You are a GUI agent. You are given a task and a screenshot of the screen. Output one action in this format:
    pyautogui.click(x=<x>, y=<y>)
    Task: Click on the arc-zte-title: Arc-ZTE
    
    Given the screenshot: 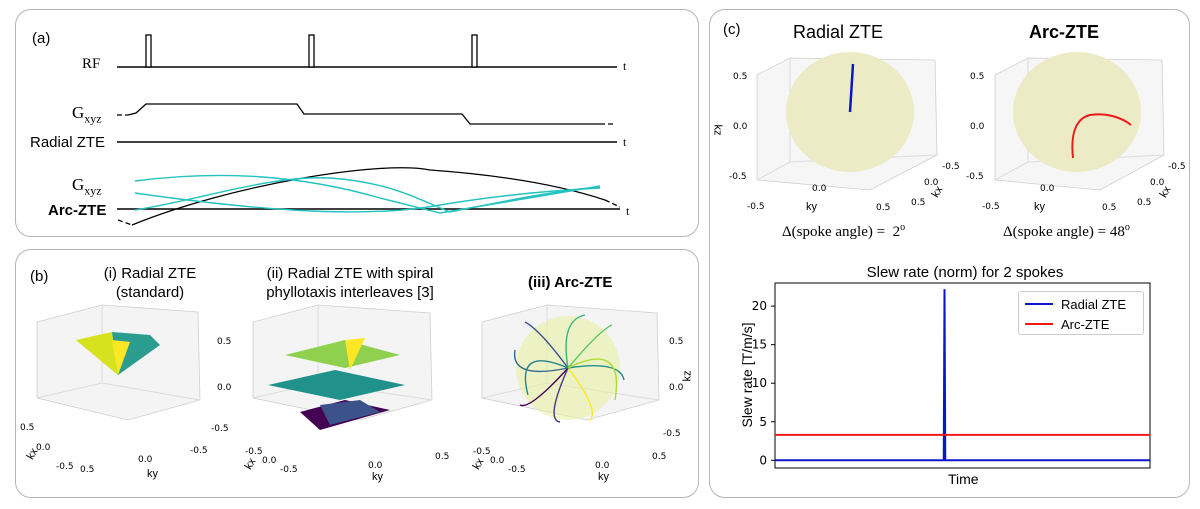 What is the action you would take?
    pyautogui.click(x=1064, y=32)
    